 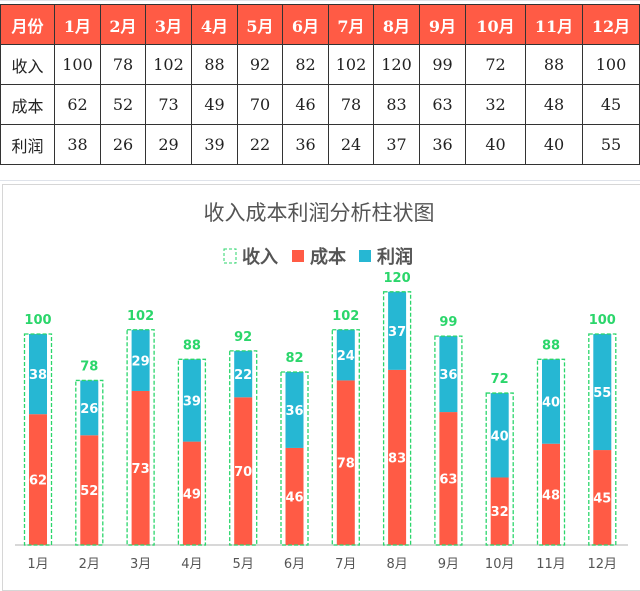 I want to click on data-label-profit: 39, so click(x=192, y=401).